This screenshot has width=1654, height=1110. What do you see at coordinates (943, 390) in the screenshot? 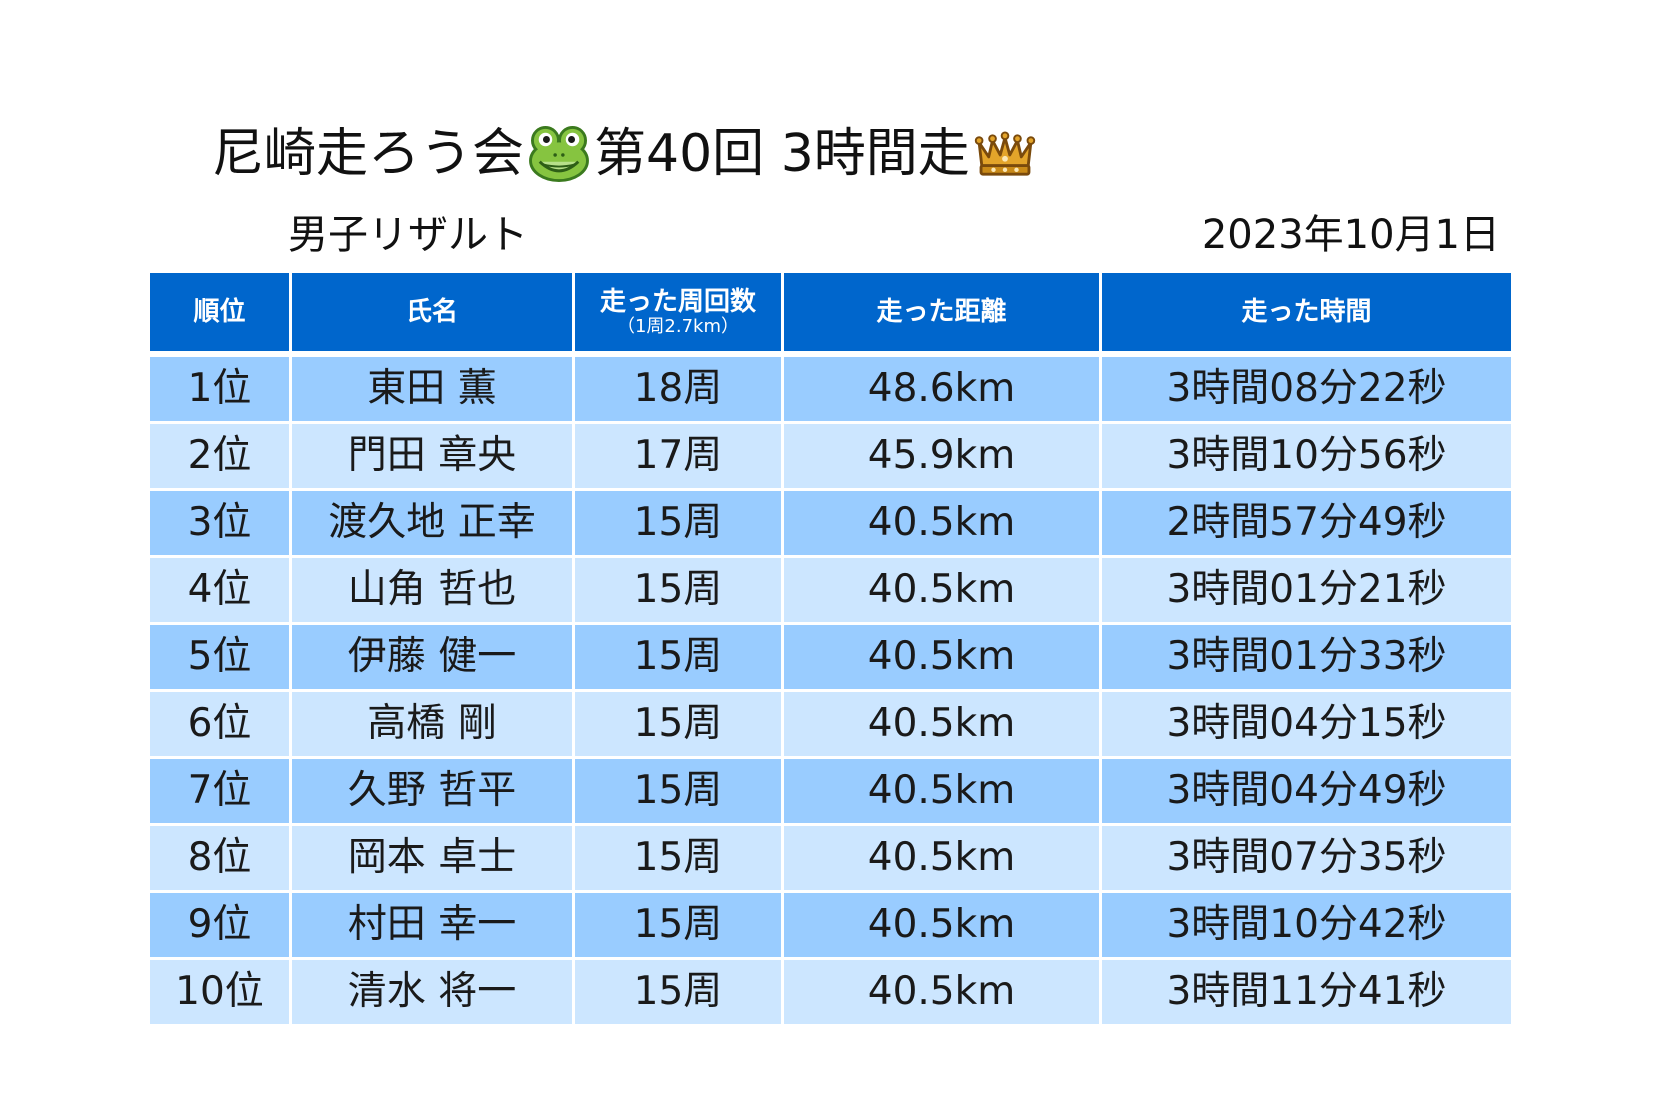
I see `cell-distance: 48.6km` at bounding box center [943, 390].